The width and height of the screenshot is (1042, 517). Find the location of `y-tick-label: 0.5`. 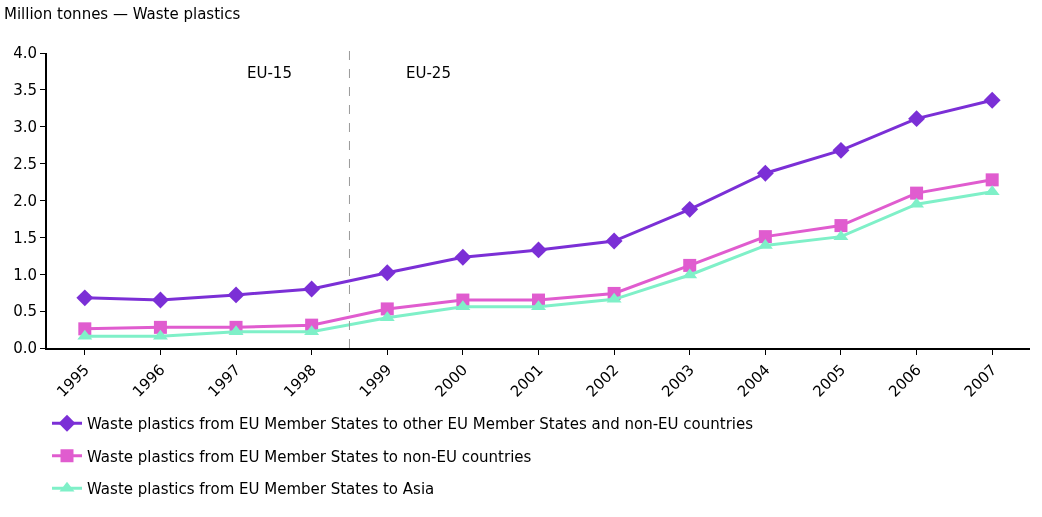

y-tick-label: 0.5 is located at coordinates (25, 311).